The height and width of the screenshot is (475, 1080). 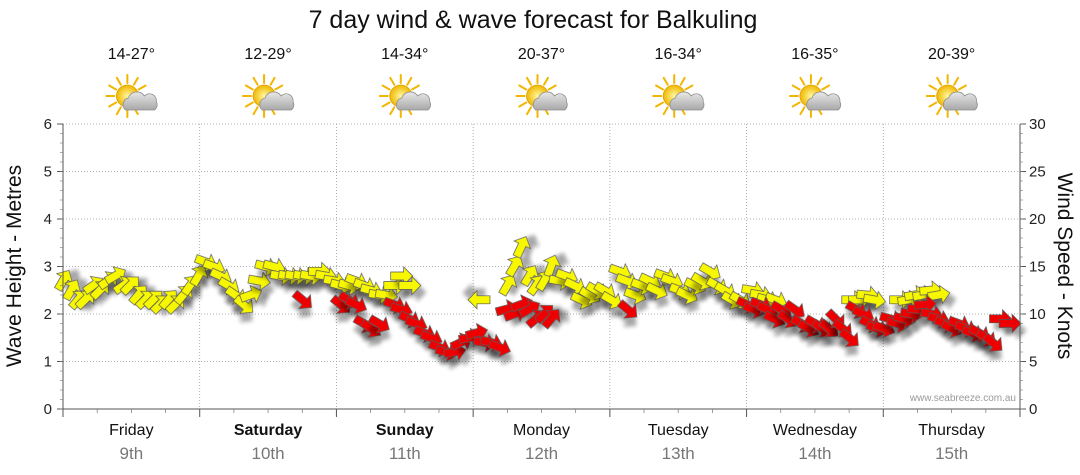 I want to click on day-date-label: 15th, so click(x=951, y=453).